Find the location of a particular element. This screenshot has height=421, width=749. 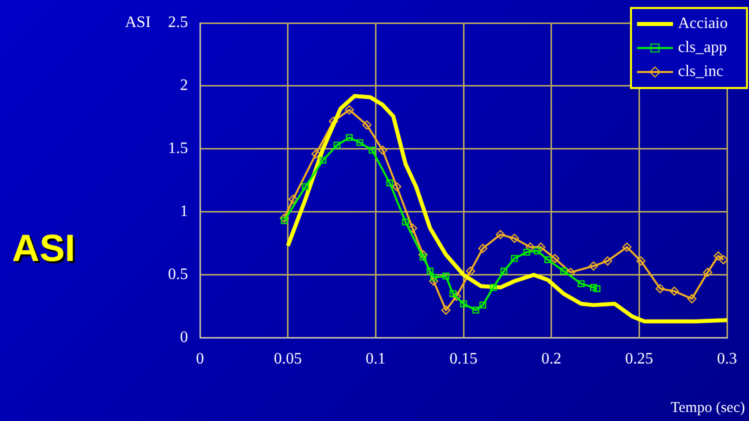

x-tick-label: 0.2 is located at coordinates (551, 359).